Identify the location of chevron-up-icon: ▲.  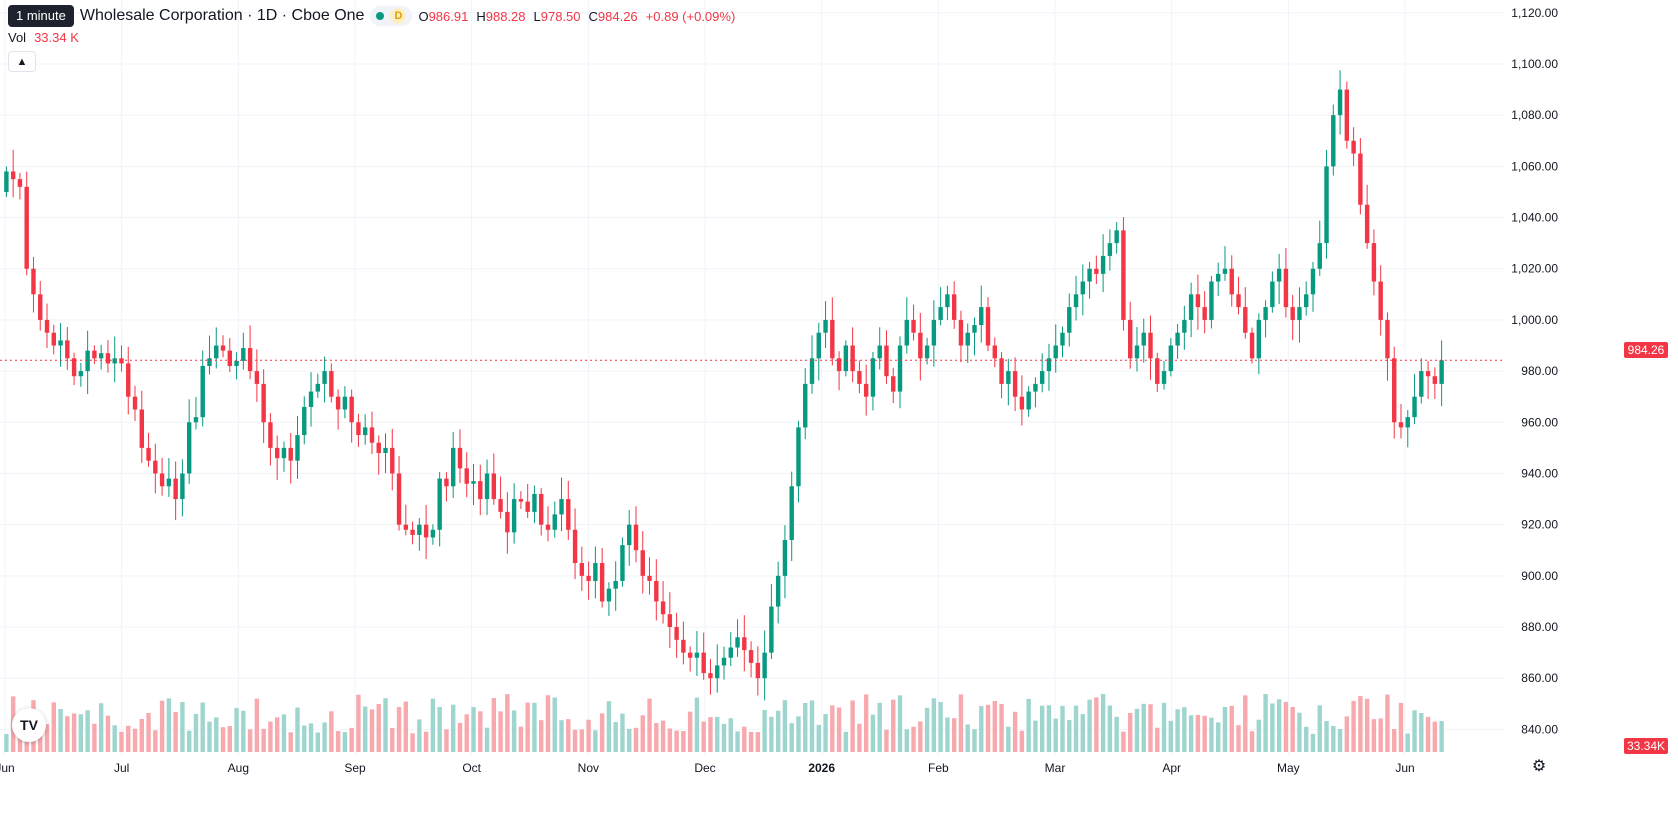
(22, 61).